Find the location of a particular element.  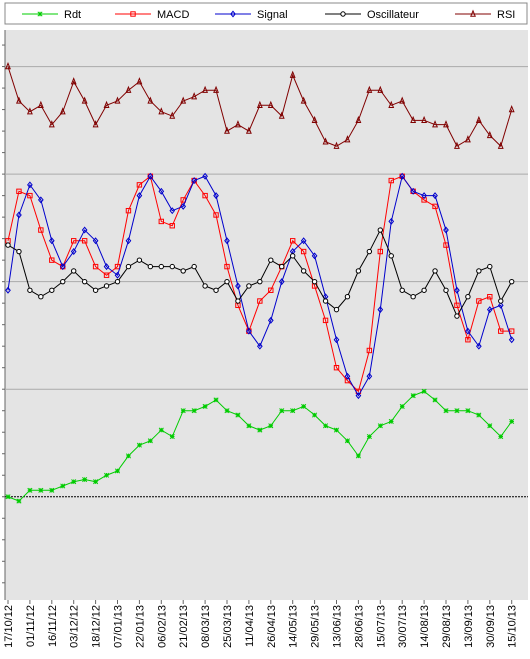

x-tick-label: 14/08/13 is located at coordinates (425, 626).